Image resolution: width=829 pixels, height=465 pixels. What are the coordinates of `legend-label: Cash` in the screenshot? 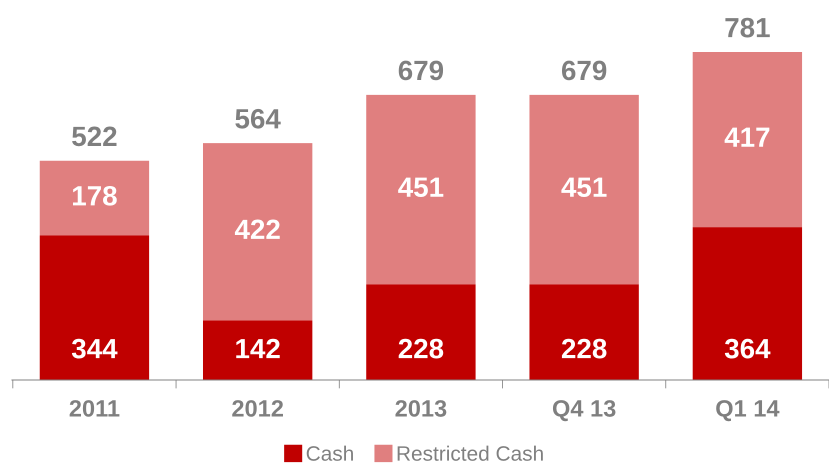 It's located at (329, 453).